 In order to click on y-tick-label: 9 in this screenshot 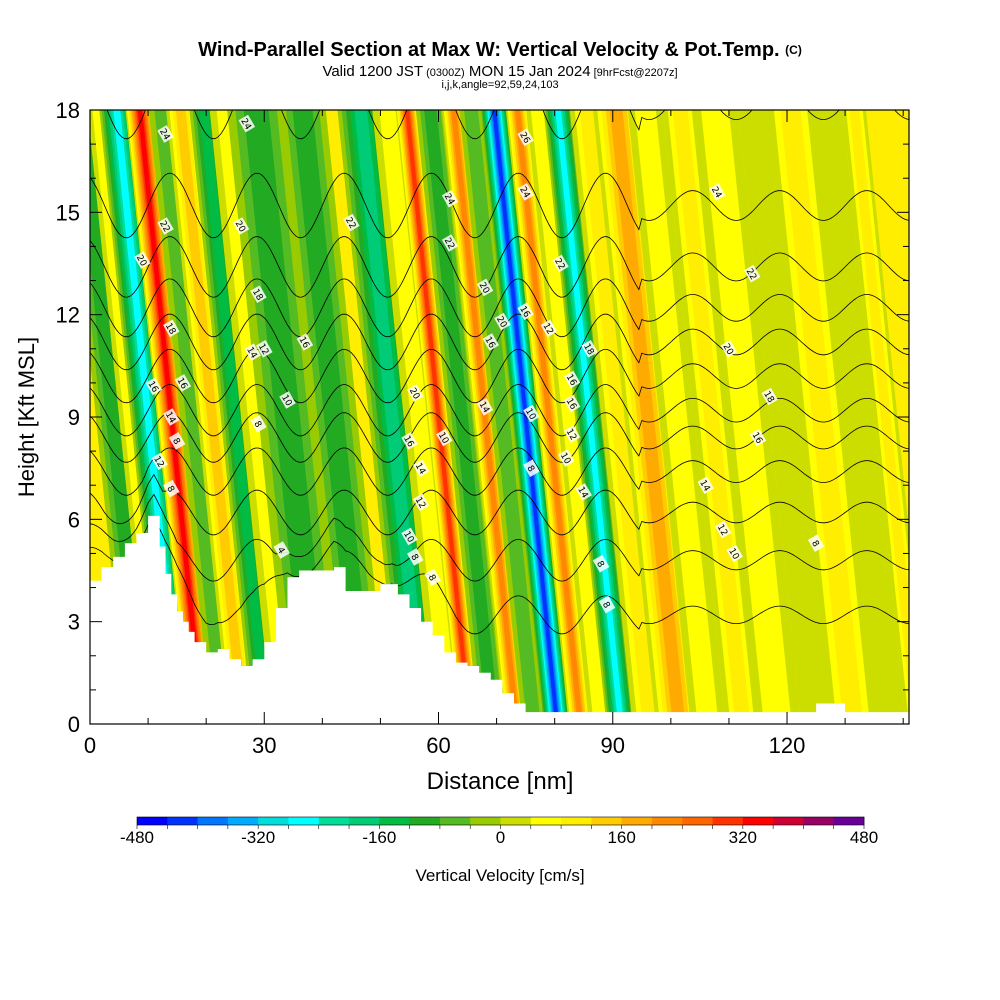, I will do `click(74, 417)`.